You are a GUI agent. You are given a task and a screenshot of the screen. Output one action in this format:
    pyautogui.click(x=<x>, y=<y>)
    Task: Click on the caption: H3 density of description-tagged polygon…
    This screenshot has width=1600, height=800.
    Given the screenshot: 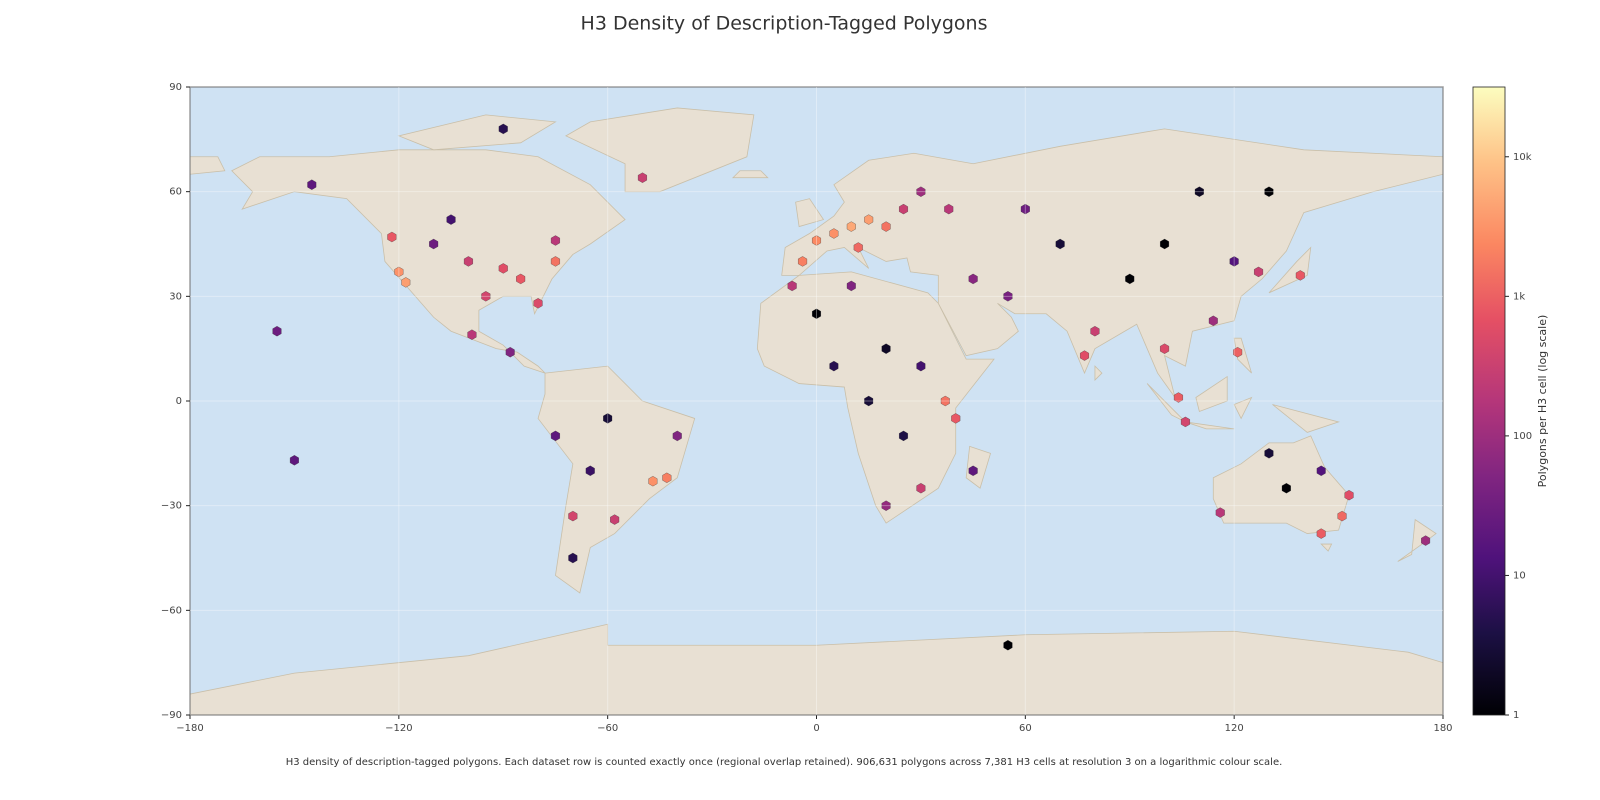 What is the action you would take?
    pyautogui.click(x=784, y=762)
    